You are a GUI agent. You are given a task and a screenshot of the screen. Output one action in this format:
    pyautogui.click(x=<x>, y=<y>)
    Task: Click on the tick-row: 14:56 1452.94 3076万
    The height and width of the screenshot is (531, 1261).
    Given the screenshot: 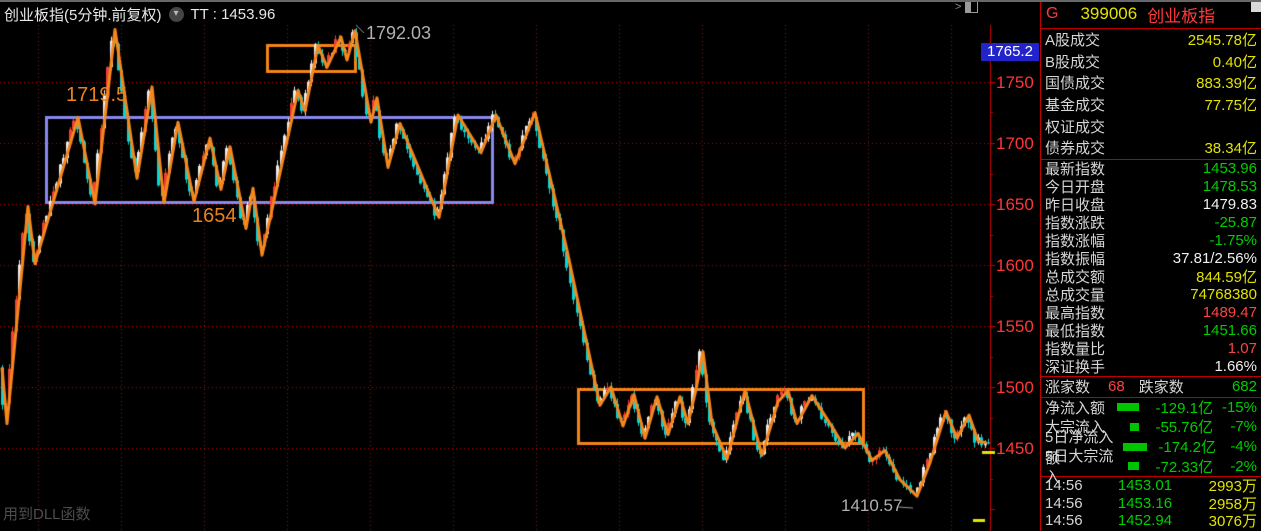 What is the action you would take?
    pyautogui.click(x=1151, y=521)
    